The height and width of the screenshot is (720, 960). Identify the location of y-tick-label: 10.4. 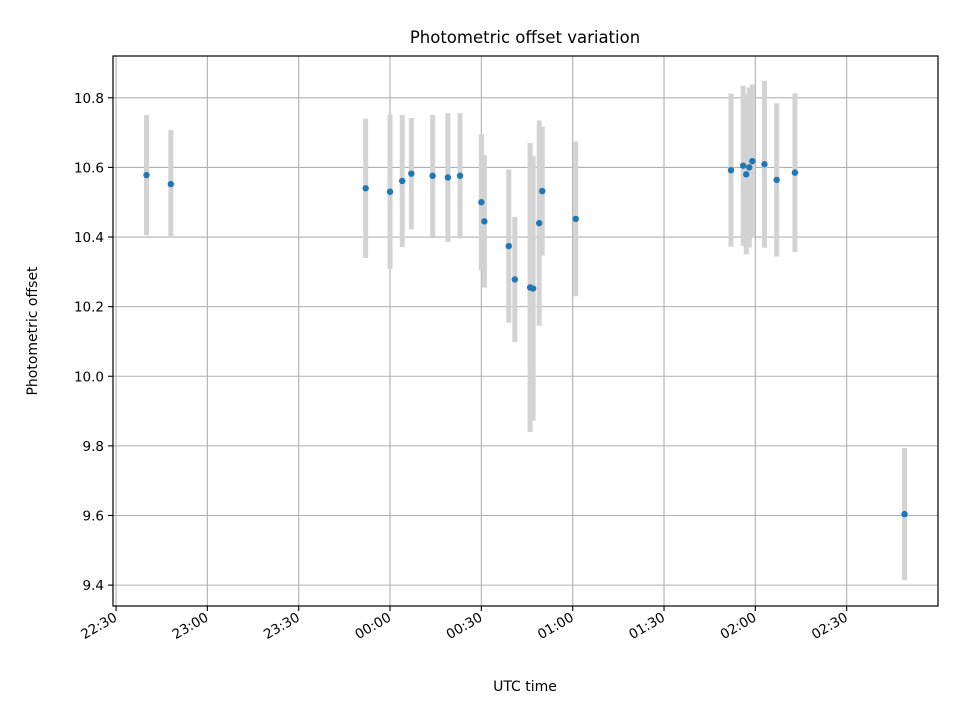
(89, 238).